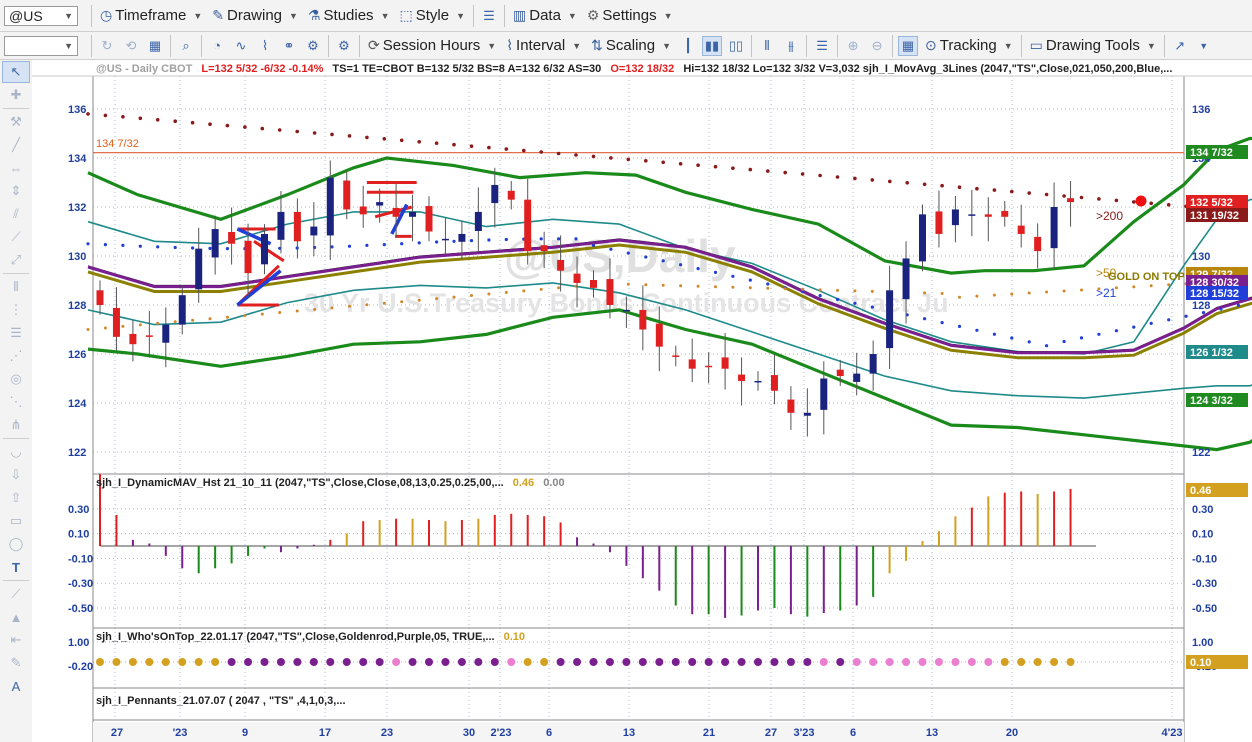  I want to click on refresh-icon: ↻, so click(107, 45).